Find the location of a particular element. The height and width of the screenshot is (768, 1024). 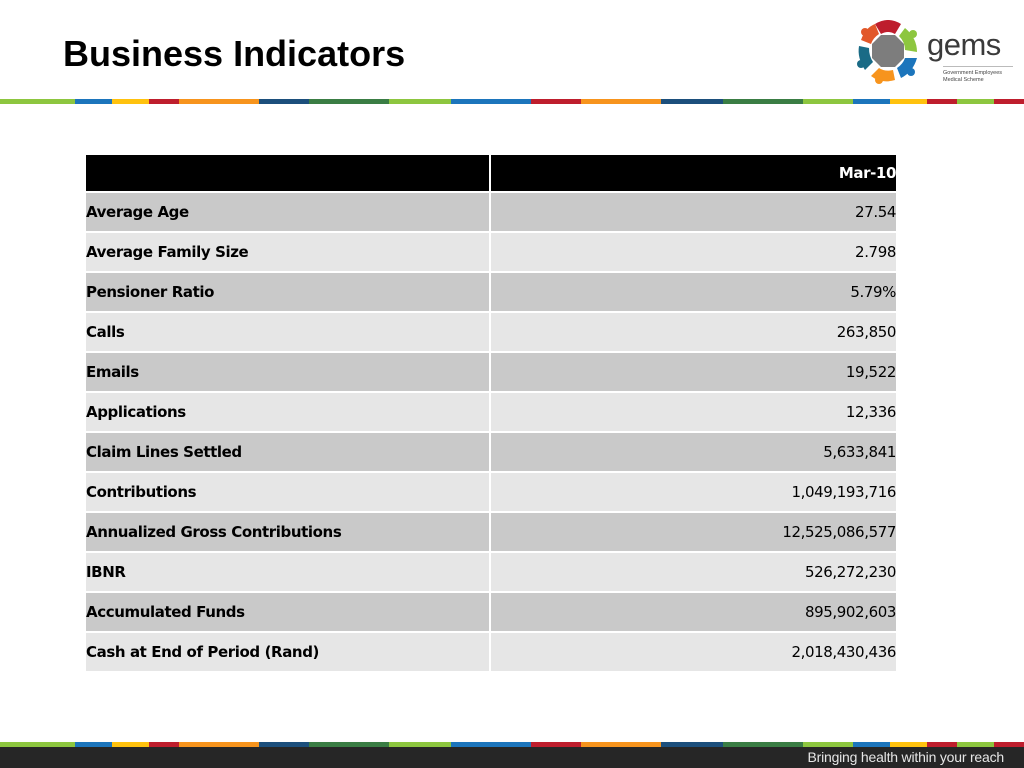

row-value: 526,272,230 is located at coordinates (693, 572).